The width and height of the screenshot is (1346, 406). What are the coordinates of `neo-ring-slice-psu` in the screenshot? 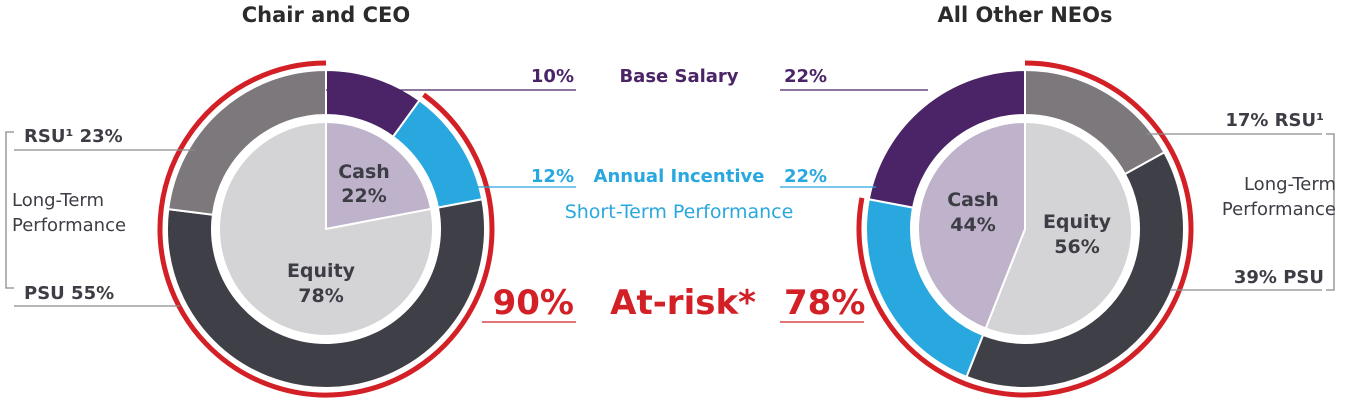 It's located at (1075, 270).